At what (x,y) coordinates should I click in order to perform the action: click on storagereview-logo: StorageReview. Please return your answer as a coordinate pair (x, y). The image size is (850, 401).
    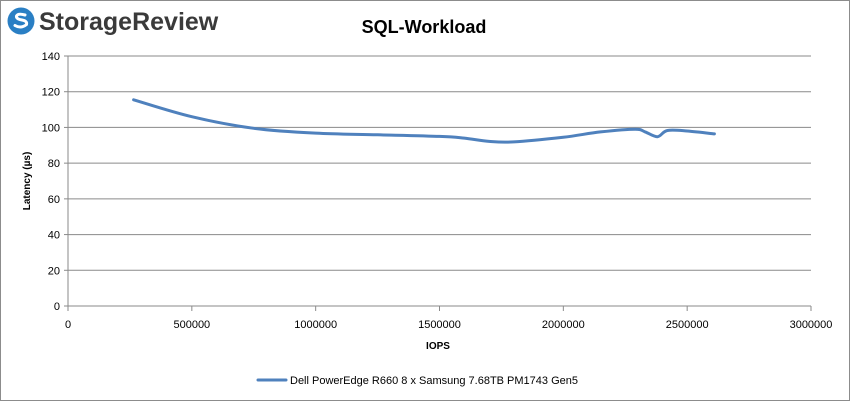
    Looking at the image, I should click on (113, 21).